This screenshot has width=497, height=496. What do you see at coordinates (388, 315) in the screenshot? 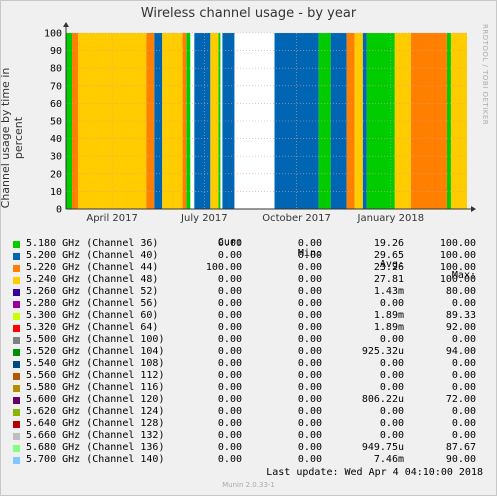
I see `legend-avg: 1.89m` at bounding box center [388, 315].